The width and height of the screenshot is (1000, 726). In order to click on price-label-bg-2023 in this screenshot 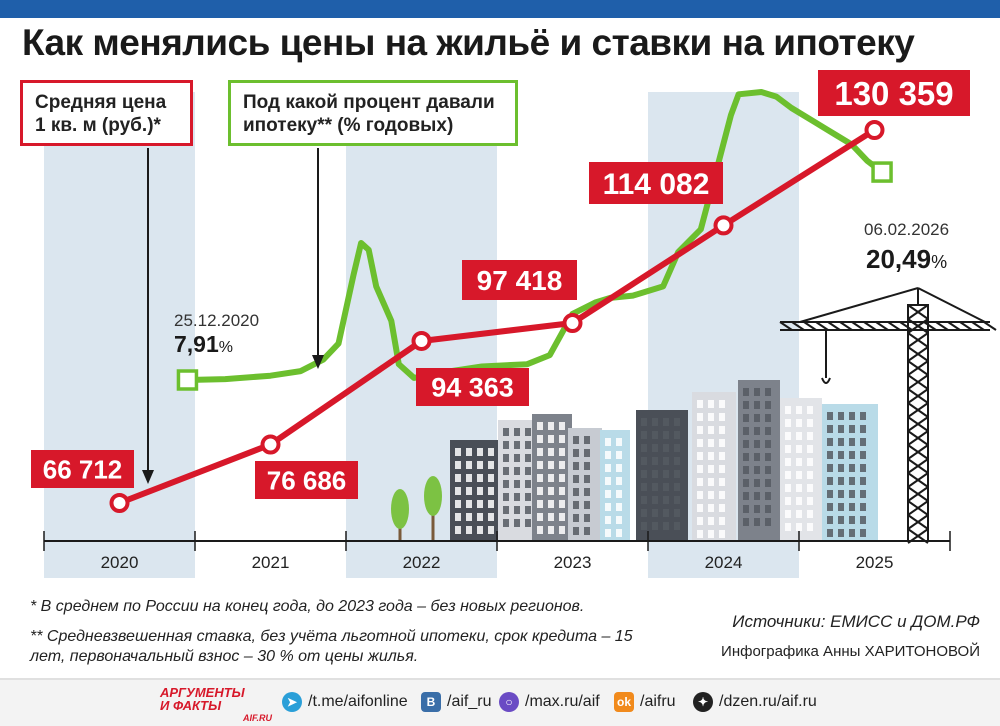, I will do `click(519, 280)`.